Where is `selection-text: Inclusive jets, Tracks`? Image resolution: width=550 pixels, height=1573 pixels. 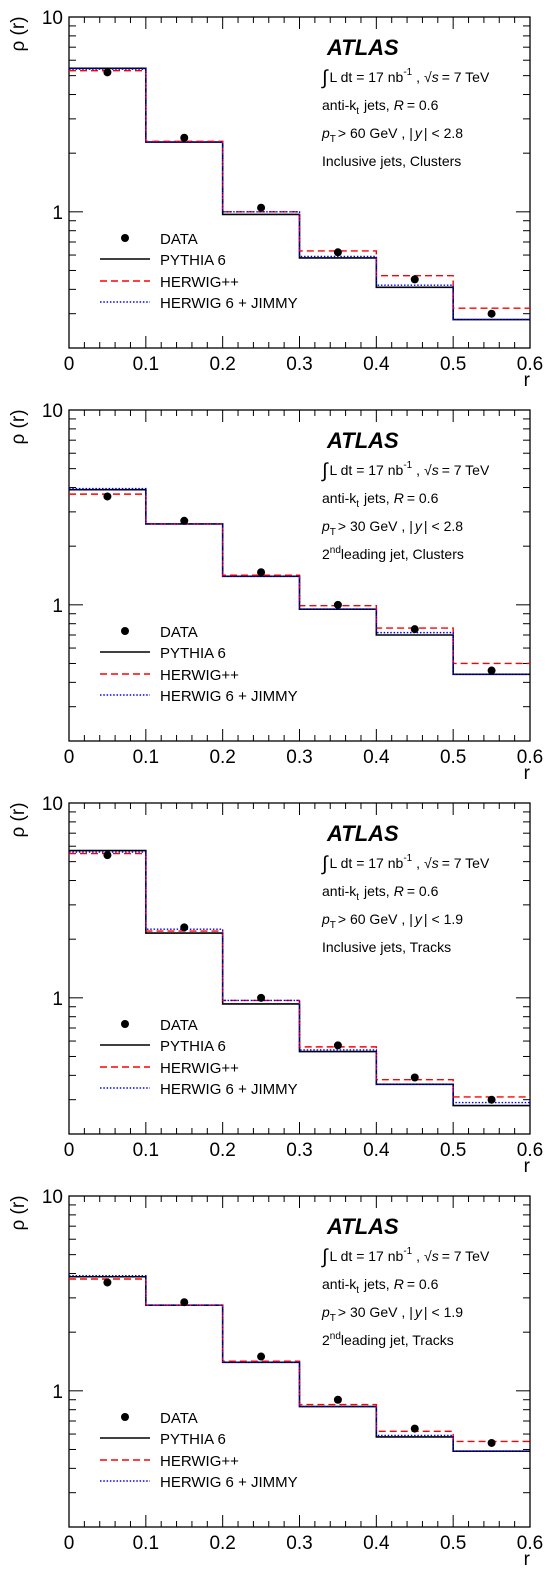 selection-text: Inclusive jets, Tracks is located at coordinates (386, 947).